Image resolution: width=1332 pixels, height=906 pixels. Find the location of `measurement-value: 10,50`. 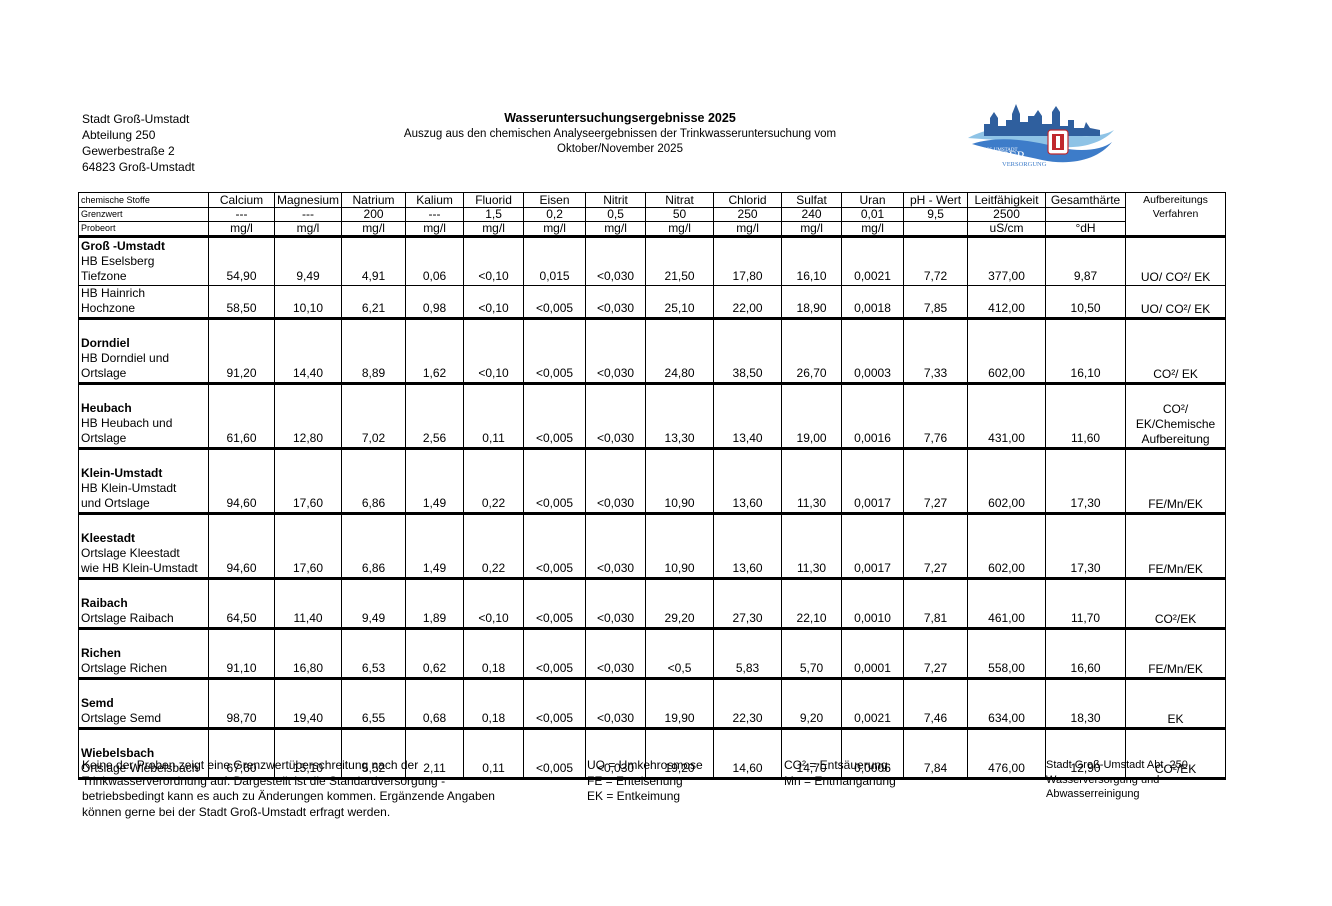

measurement-value: 10,50 is located at coordinates (1086, 302).